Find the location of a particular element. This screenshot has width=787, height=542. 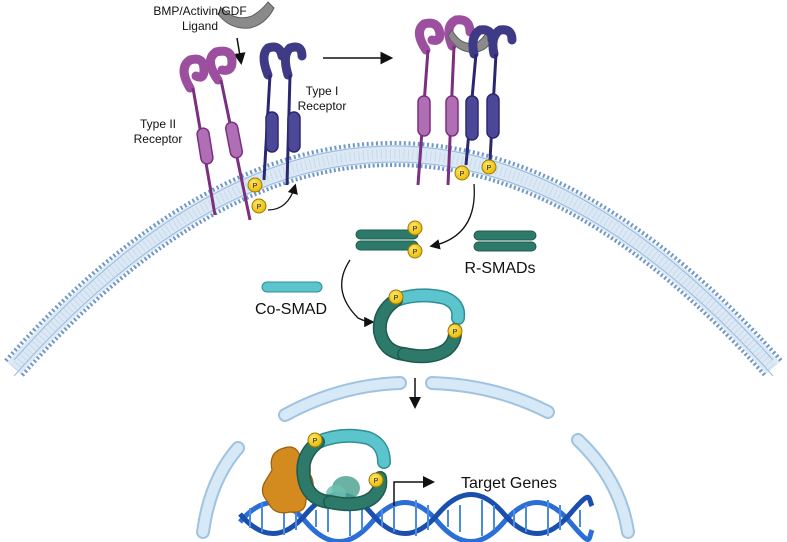

ligand-arrow is located at coordinates (239, 51).